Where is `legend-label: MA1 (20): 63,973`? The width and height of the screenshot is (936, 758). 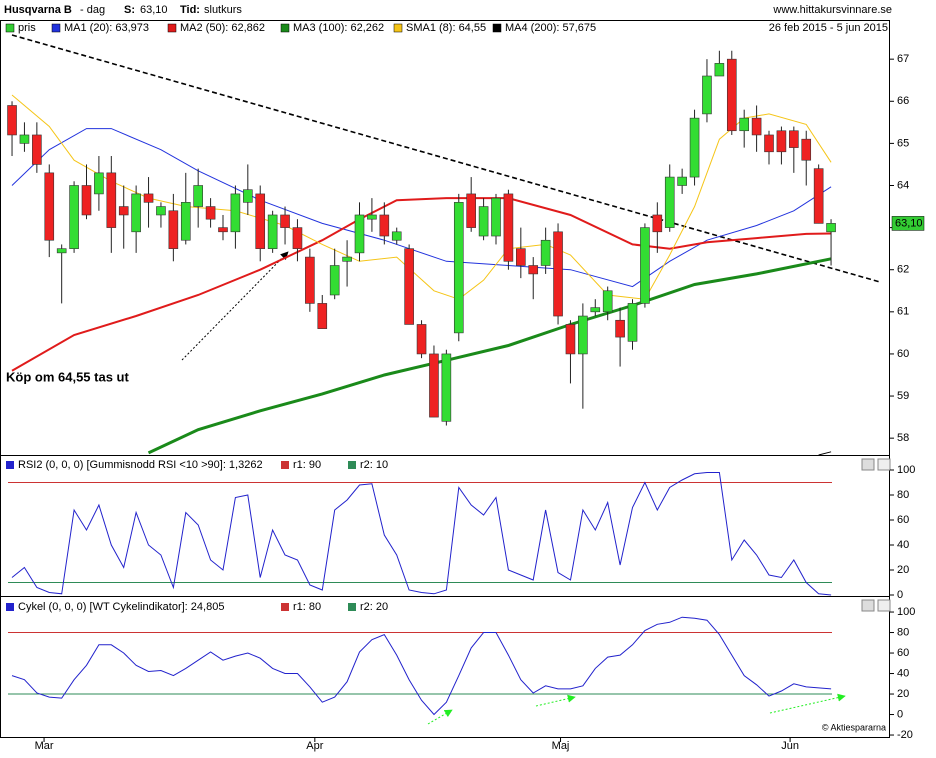 legend-label: MA1 (20): 63,973 is located at coordinates (106, 28).